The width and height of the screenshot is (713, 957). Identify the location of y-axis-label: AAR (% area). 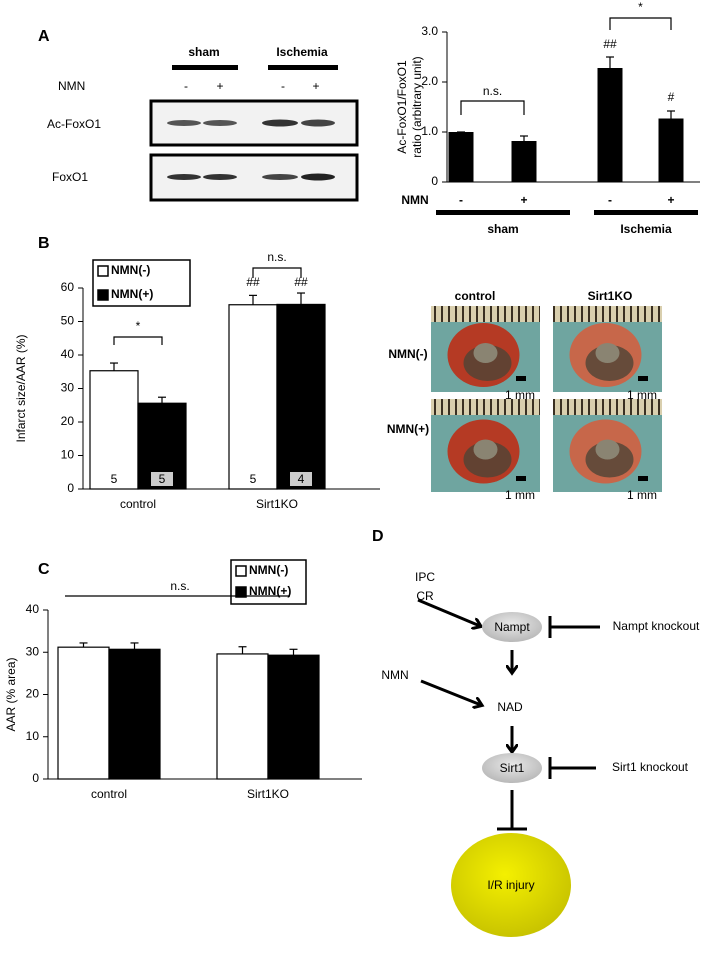
(11, 694).